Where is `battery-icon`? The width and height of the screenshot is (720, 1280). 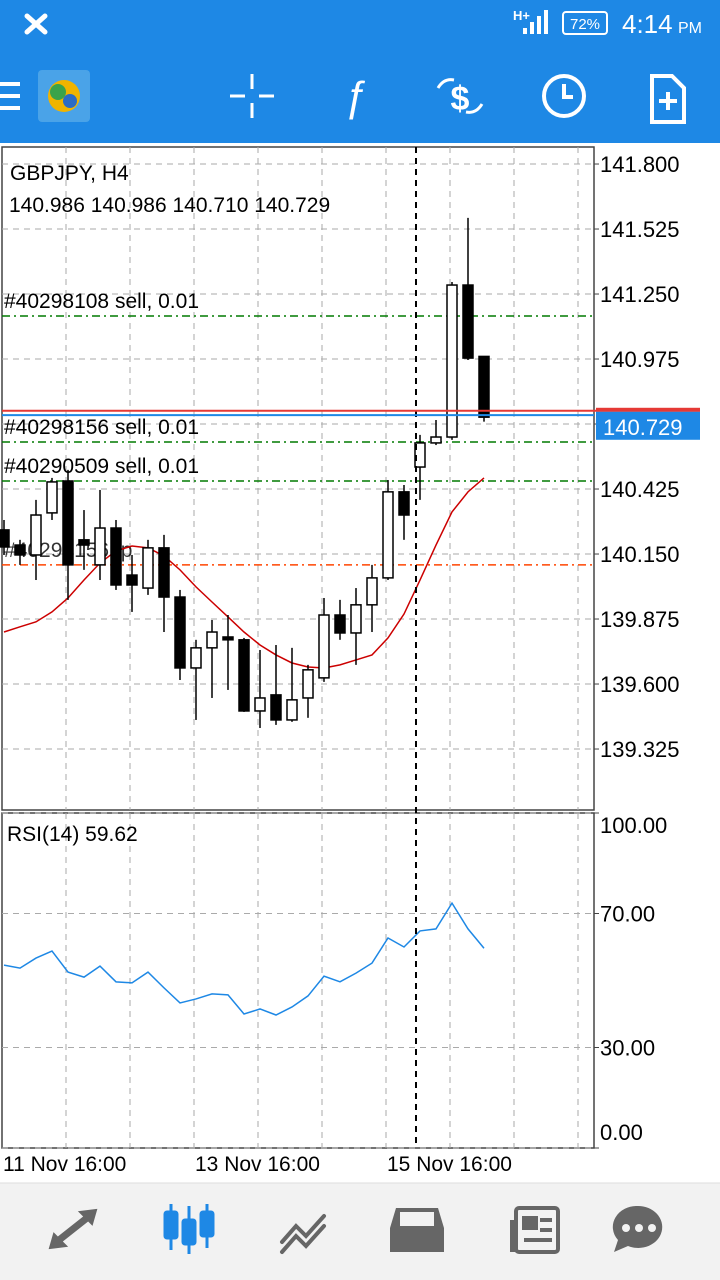 battery-icon is located at coordinates (585, 23).